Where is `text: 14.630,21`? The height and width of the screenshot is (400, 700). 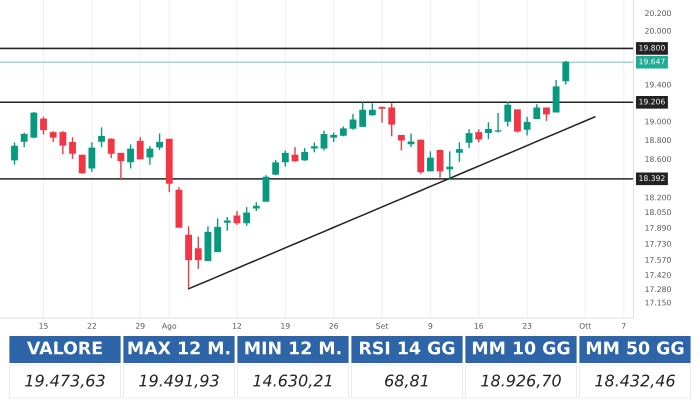
text: 14.630,21 is located at coordinates (292, 381).